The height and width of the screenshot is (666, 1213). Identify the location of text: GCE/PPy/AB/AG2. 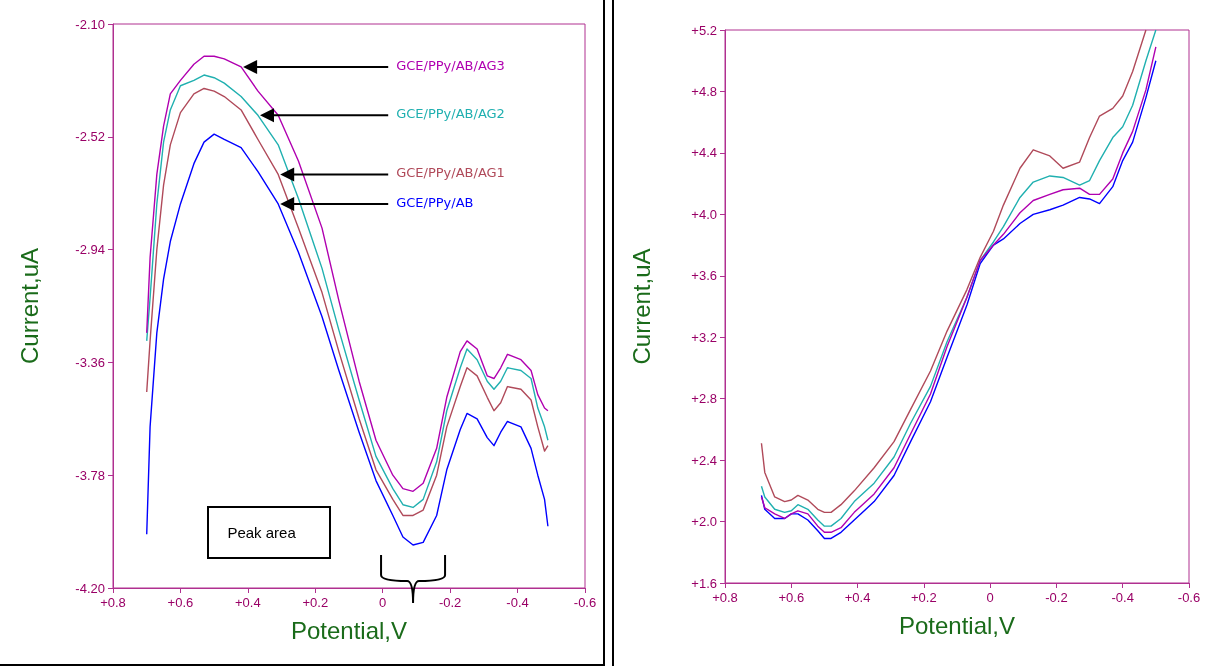
(450, 114).